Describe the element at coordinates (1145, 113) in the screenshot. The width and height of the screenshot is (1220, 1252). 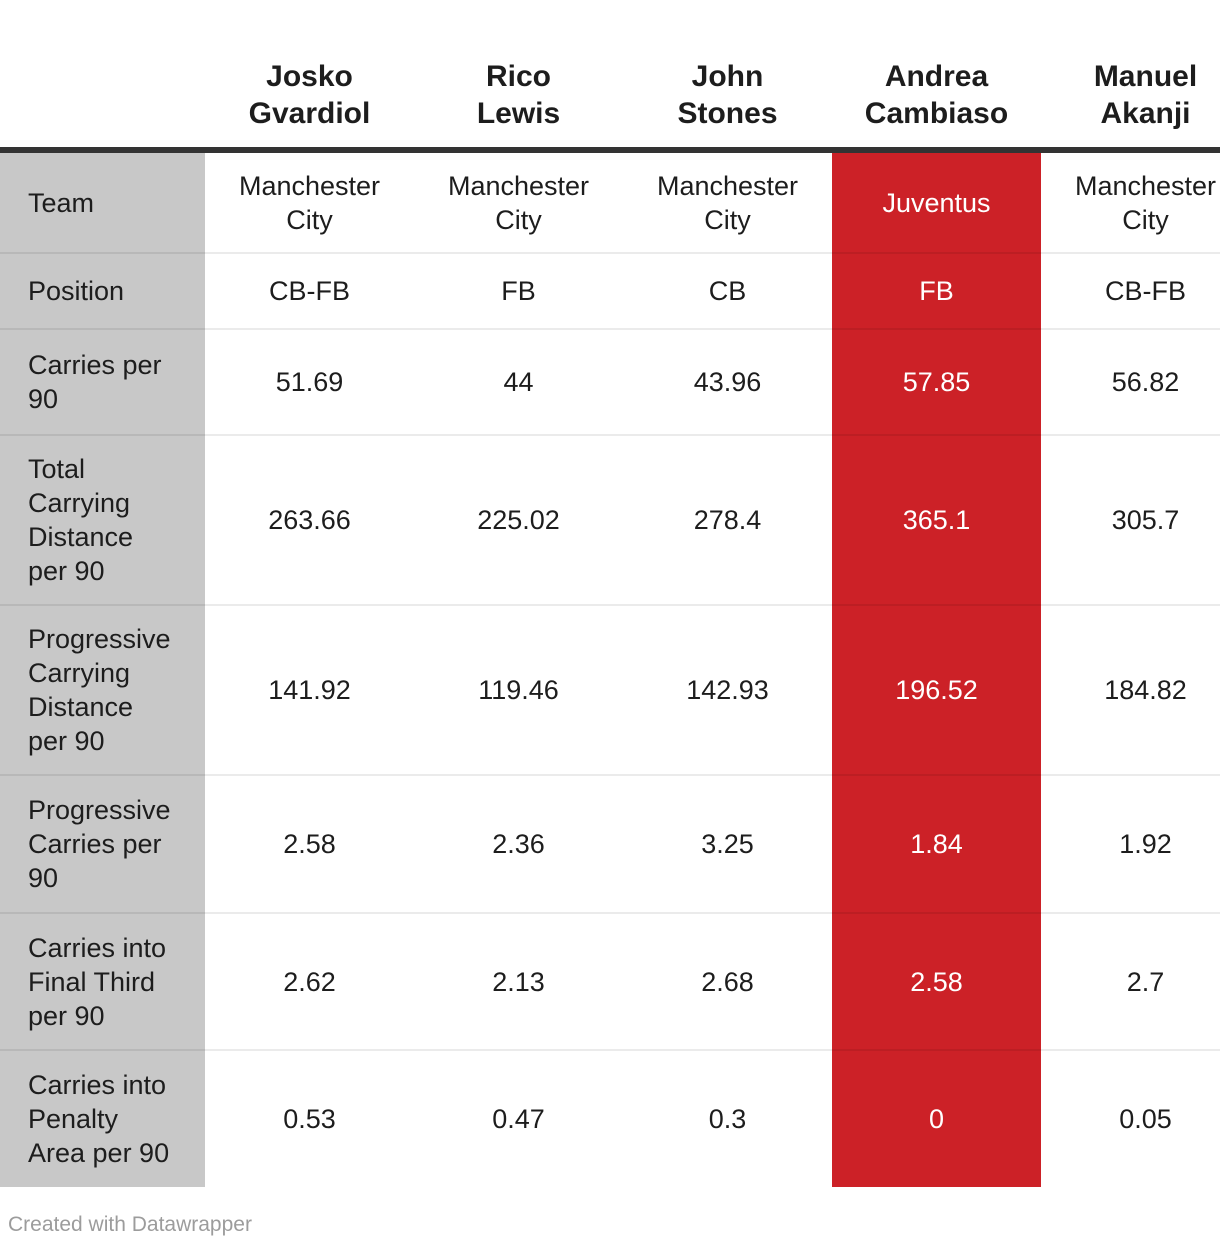
I see `player-last-name: Akanji` at that location.